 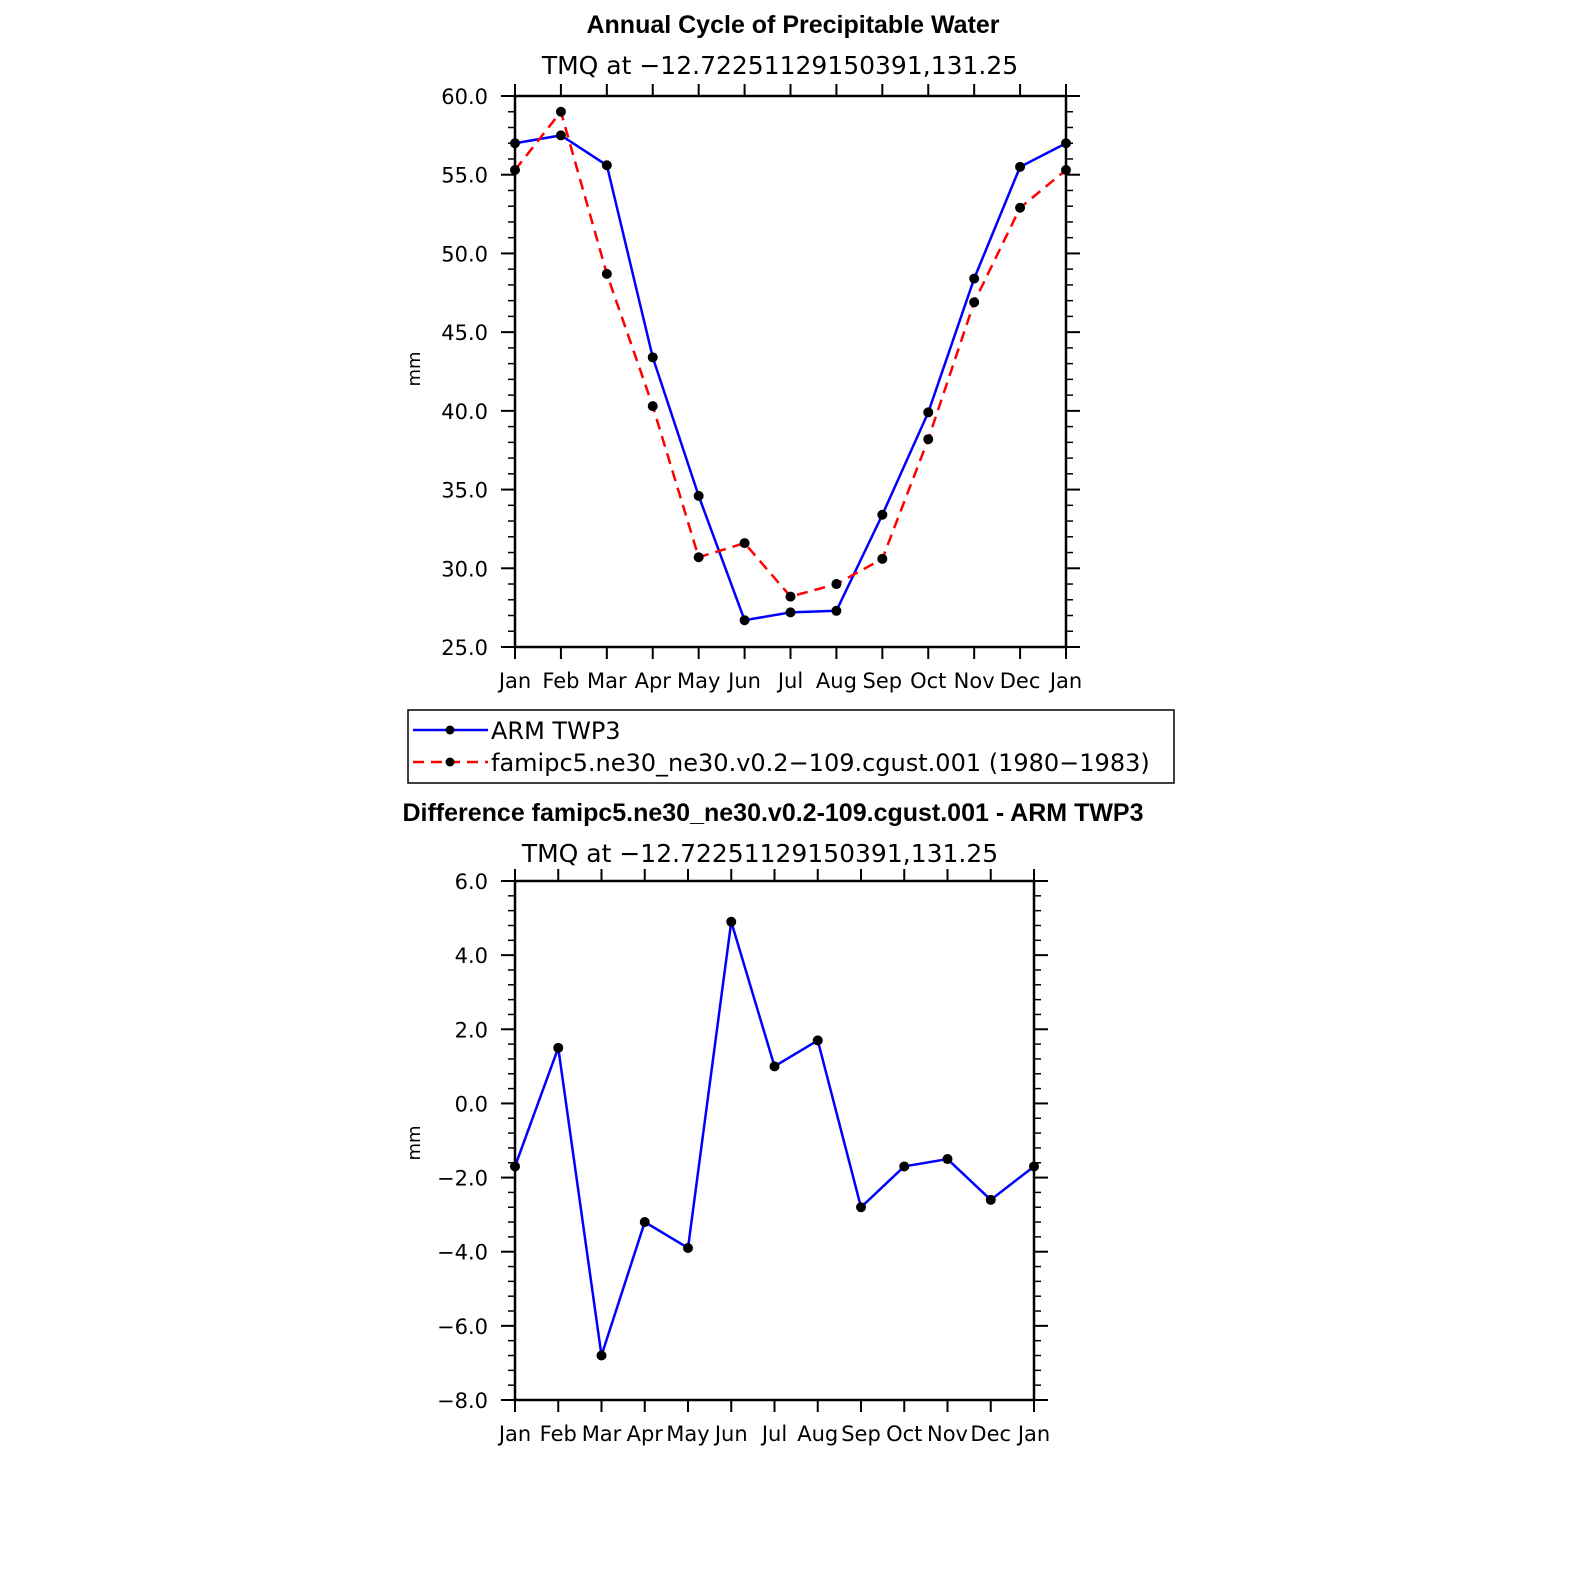 I want to click on annual-cycle-subtitle: TMQ at −12.72251129150391,131.25, so click(x=779, y=65).